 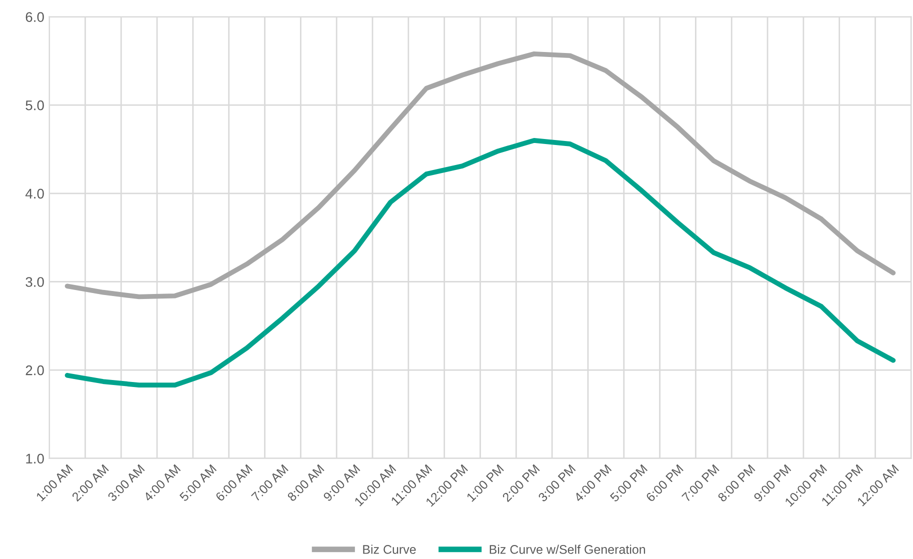 I want to click on y-tick-label: 4.0, so click(x=34, y=193).